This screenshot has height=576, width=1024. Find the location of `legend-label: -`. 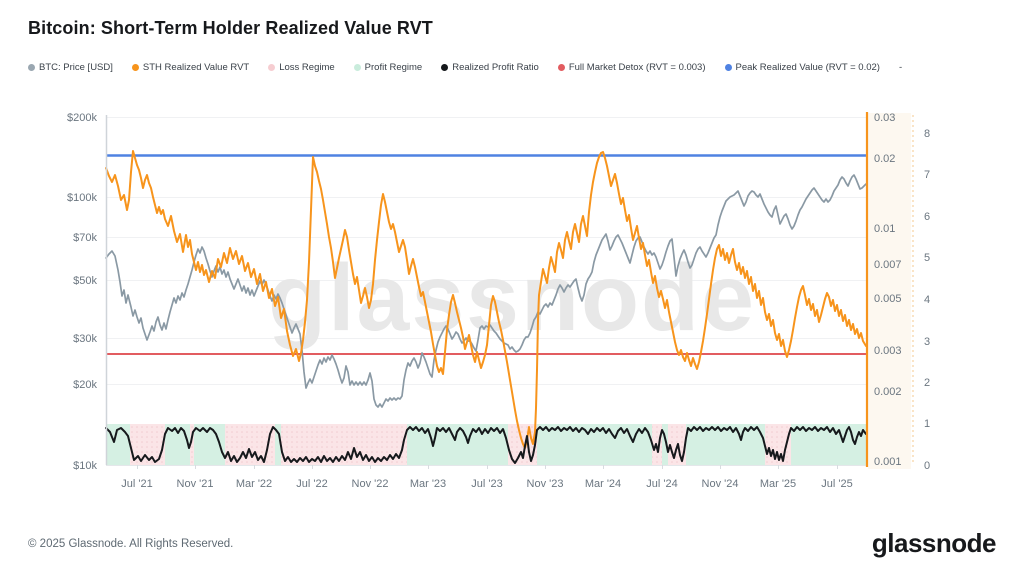

legend-label: - is located at coordinates (900, 67).